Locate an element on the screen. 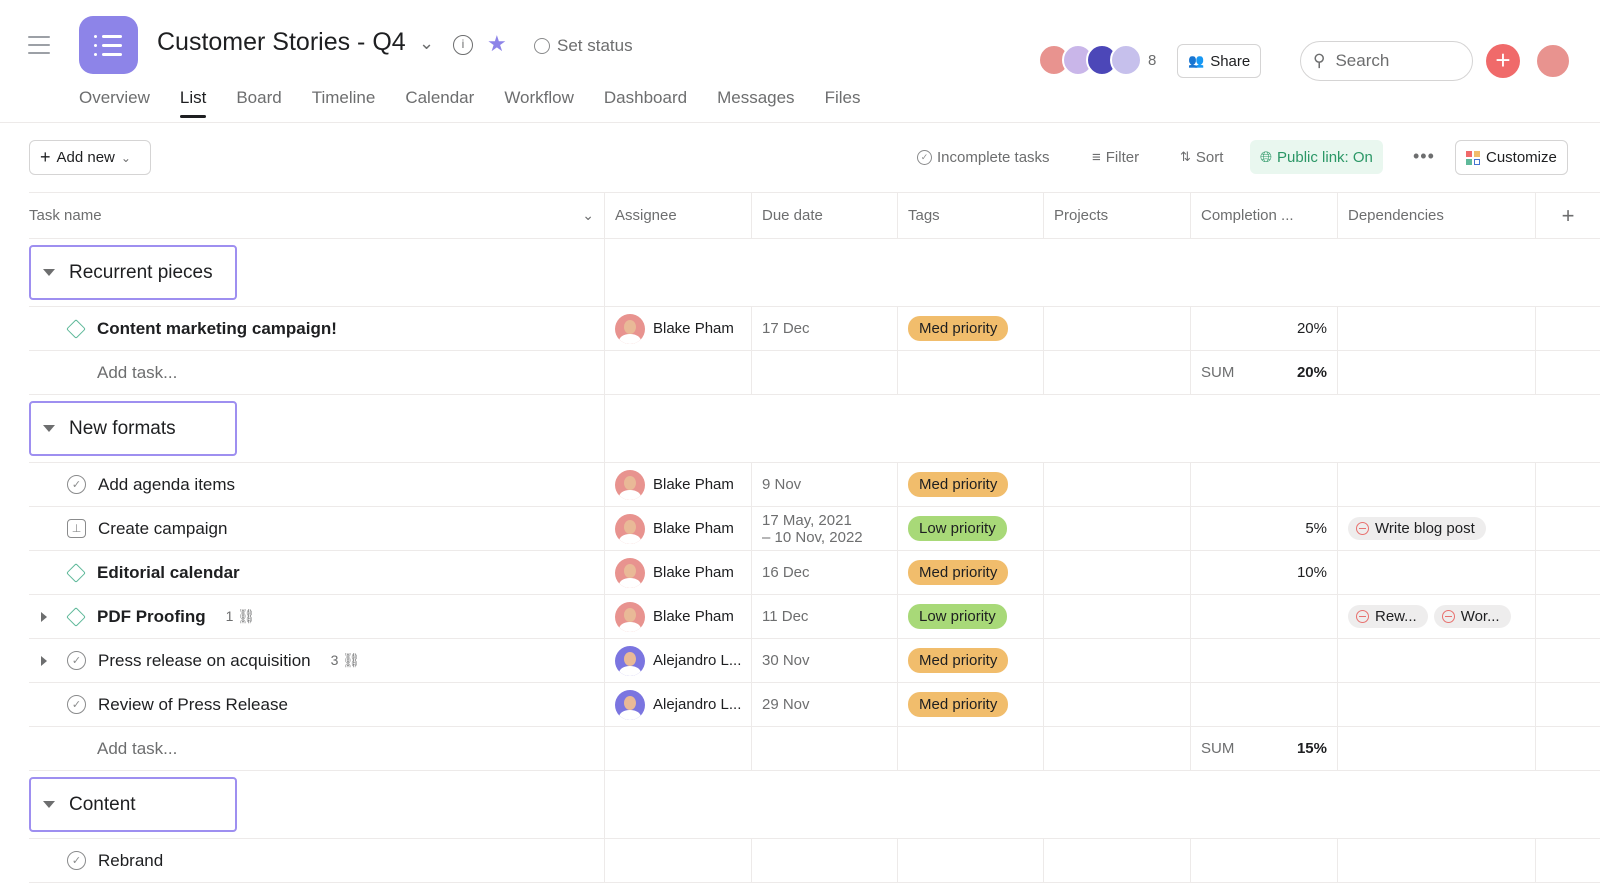 The image size is (1600, 896). due-date-cell is located at coordinates (825, 860).